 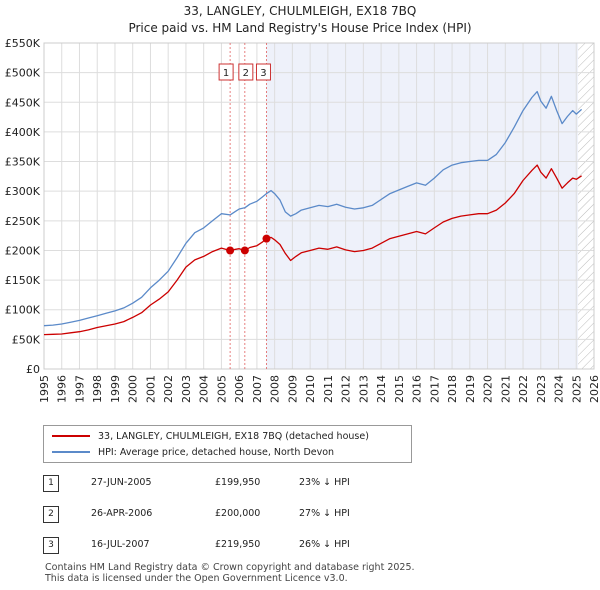 What do you see at coordinates (133, 389) in the screenshot?
I see `x-tick-label: 2000` at bounding box center [133, 389].